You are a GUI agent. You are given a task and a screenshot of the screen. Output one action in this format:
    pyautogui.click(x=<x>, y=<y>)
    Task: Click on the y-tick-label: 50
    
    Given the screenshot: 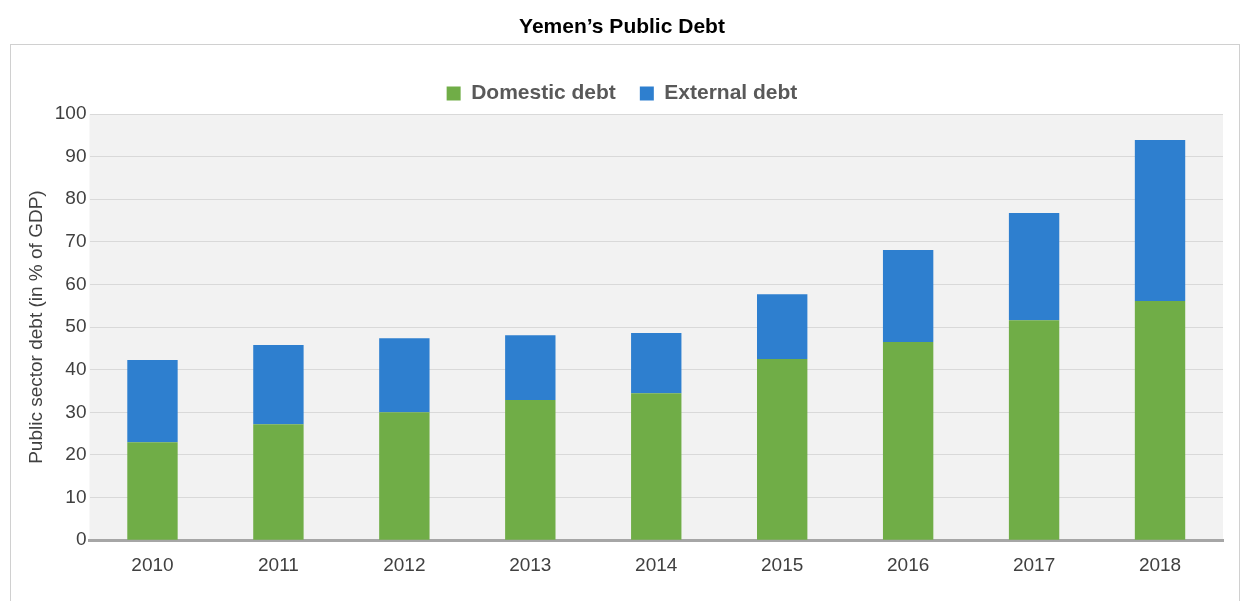 What is the action you would take?
    pyautogui.click(x=76, y=326)
    